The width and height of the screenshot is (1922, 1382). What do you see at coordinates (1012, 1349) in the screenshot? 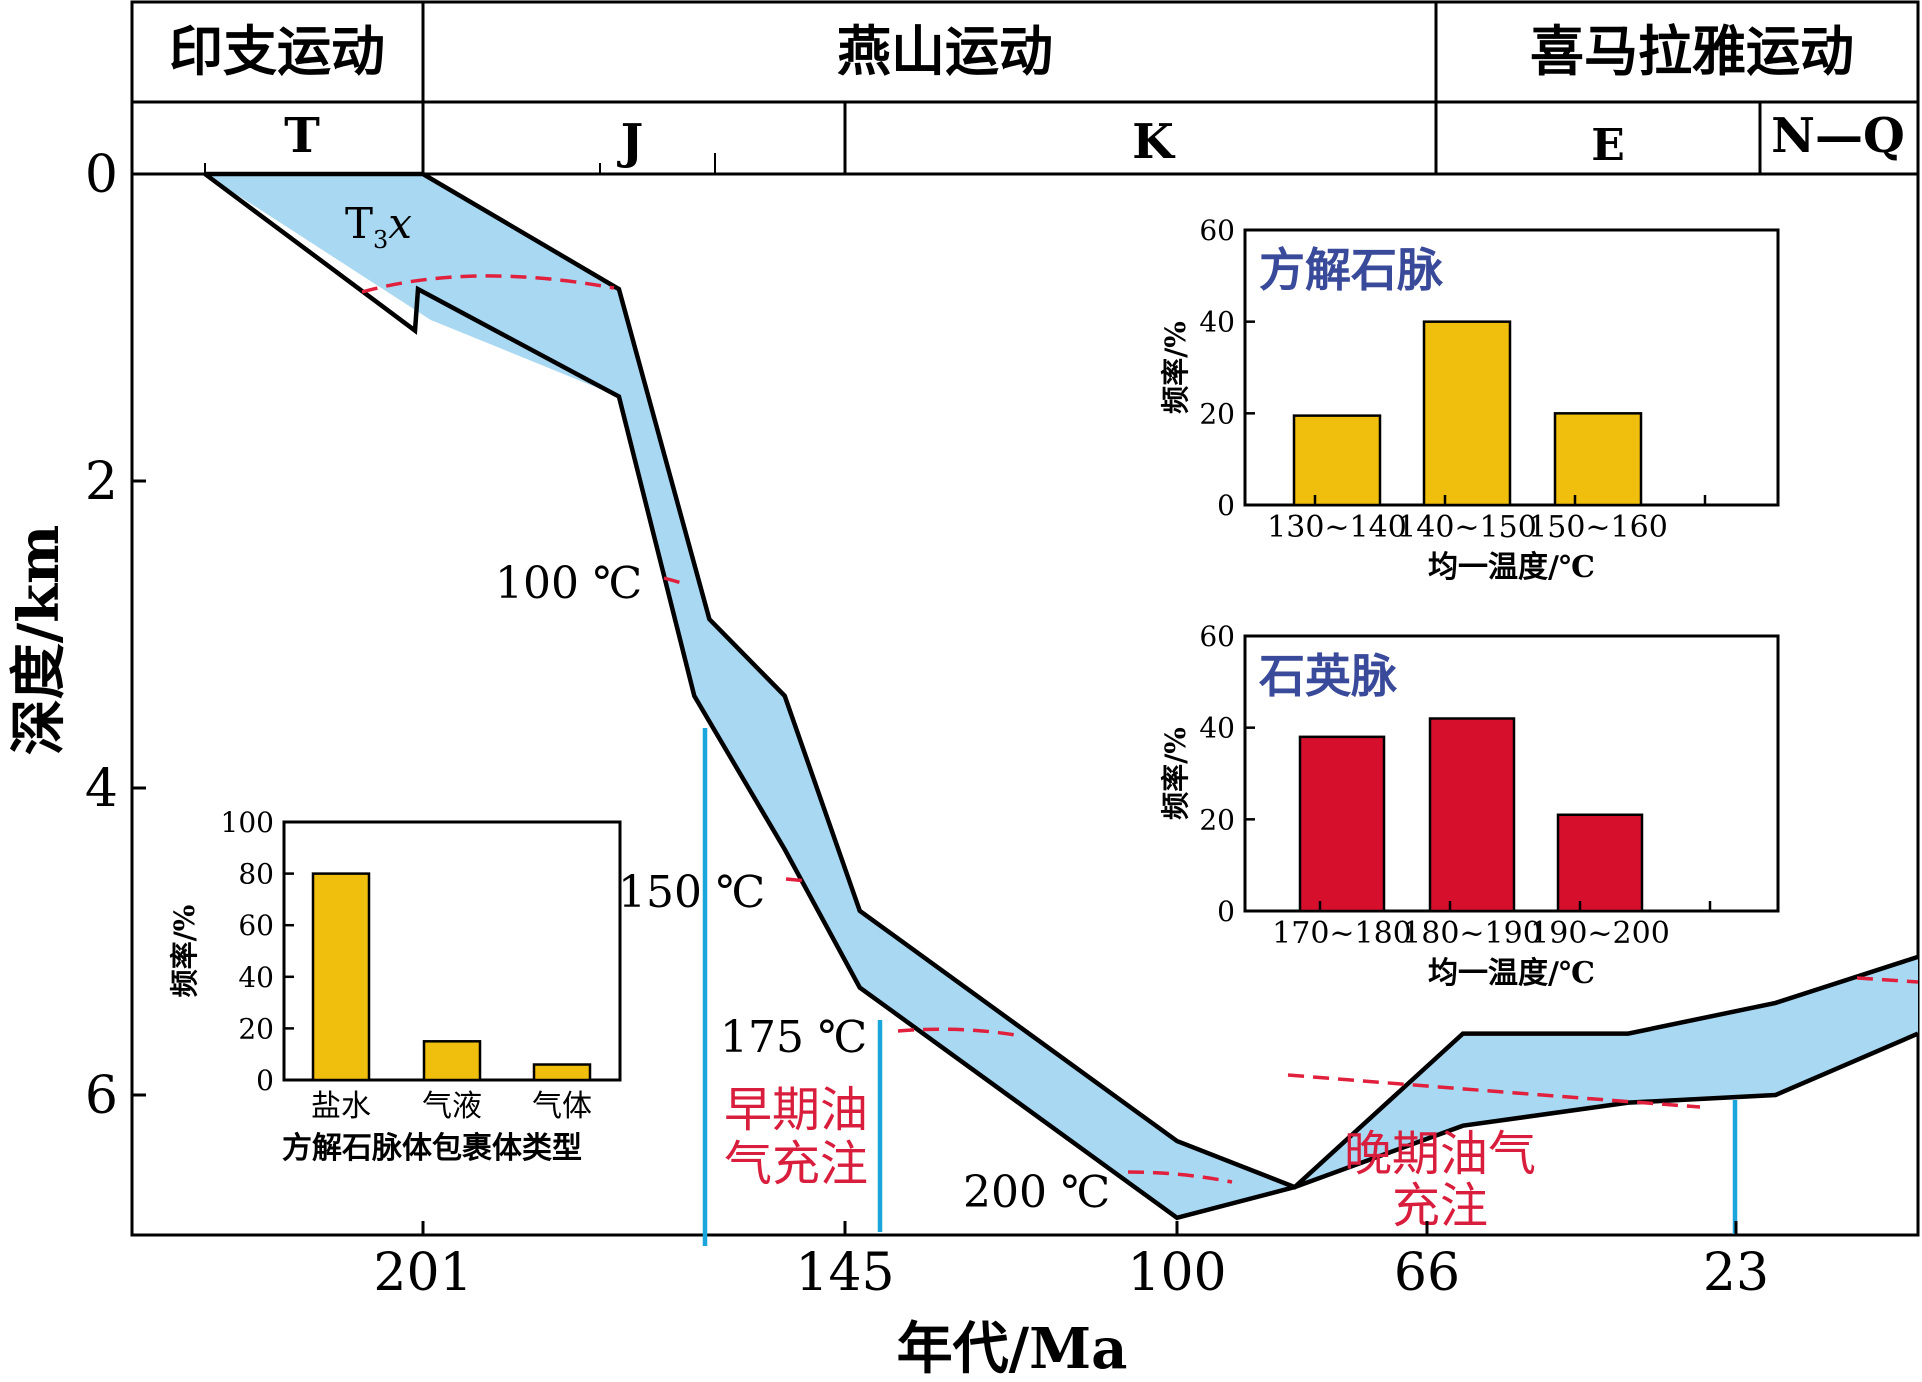
I see `x-axis-title: 年代/Ma` at bounding box center [1012, 1349].